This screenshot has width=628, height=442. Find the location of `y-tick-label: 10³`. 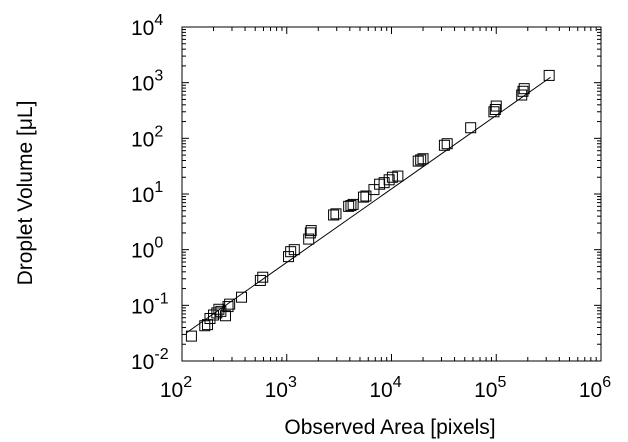

y-tick-label: 10³ is located at coordinates (147, 82).